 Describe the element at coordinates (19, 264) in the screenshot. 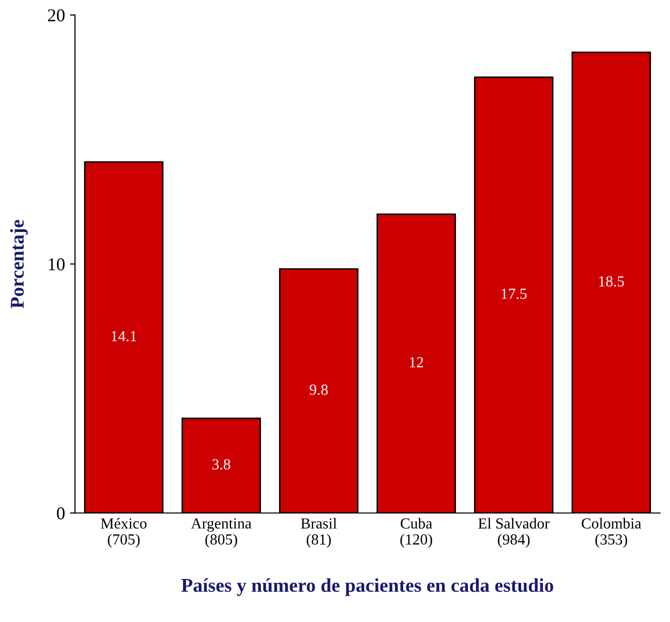

I see `y-axis-title: Porcentaje` at that location.